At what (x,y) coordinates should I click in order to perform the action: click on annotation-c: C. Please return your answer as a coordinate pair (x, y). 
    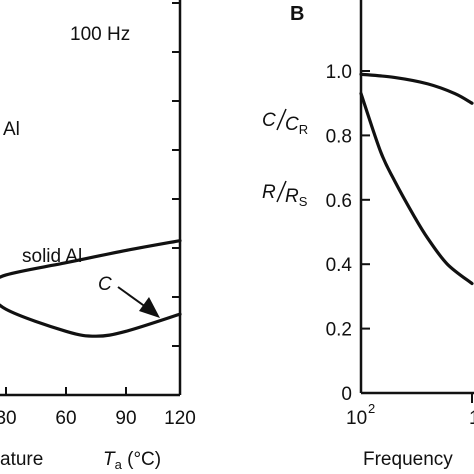
    Looking at the image, I should click on (105, 284).